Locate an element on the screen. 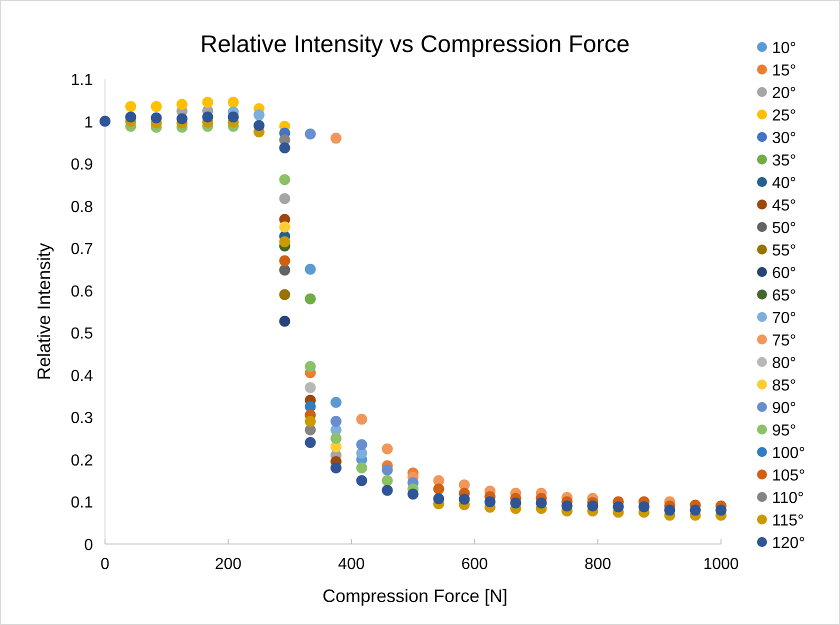 This screenshot has width=840, height=625. legend-label: 85° is located at coordinates (784, 386).